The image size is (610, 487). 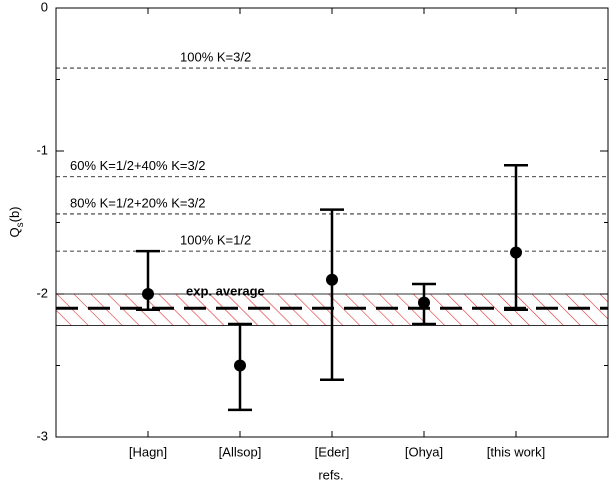 What do you see at coordinates (138, 202) in the screenshot?
I see `reference-label: 80% K=1/2+20% K=3/2` at bounding box center [138, 202].